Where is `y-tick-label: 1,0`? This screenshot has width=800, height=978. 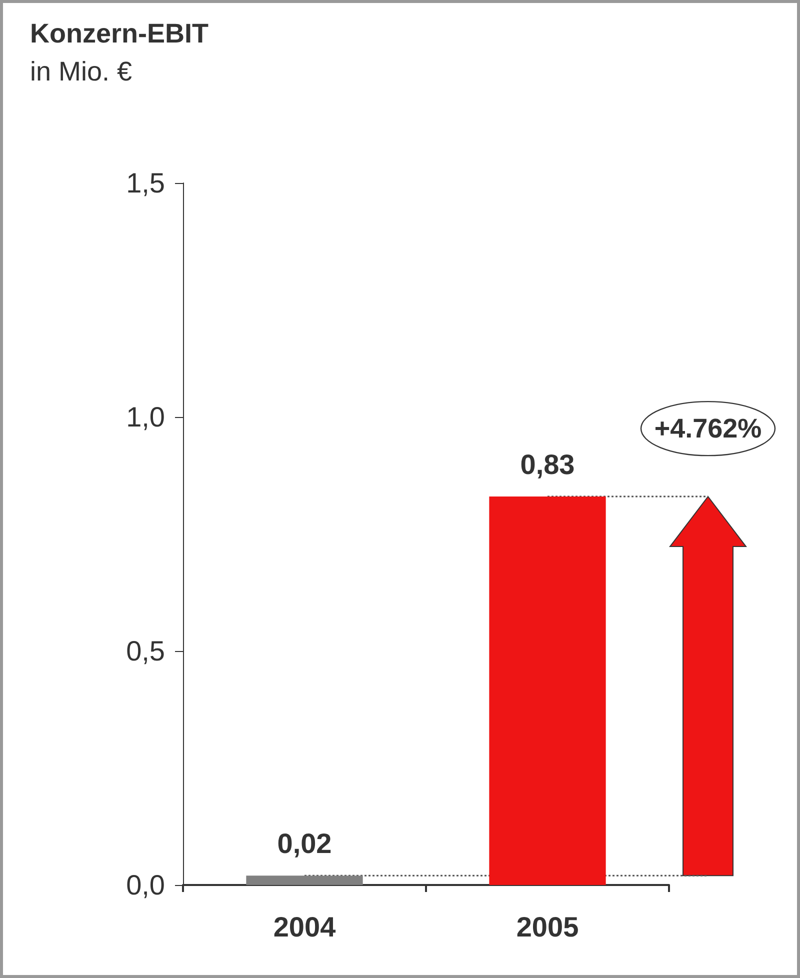
y-tick-label: 1,0 is located at coordinates (145, 417).